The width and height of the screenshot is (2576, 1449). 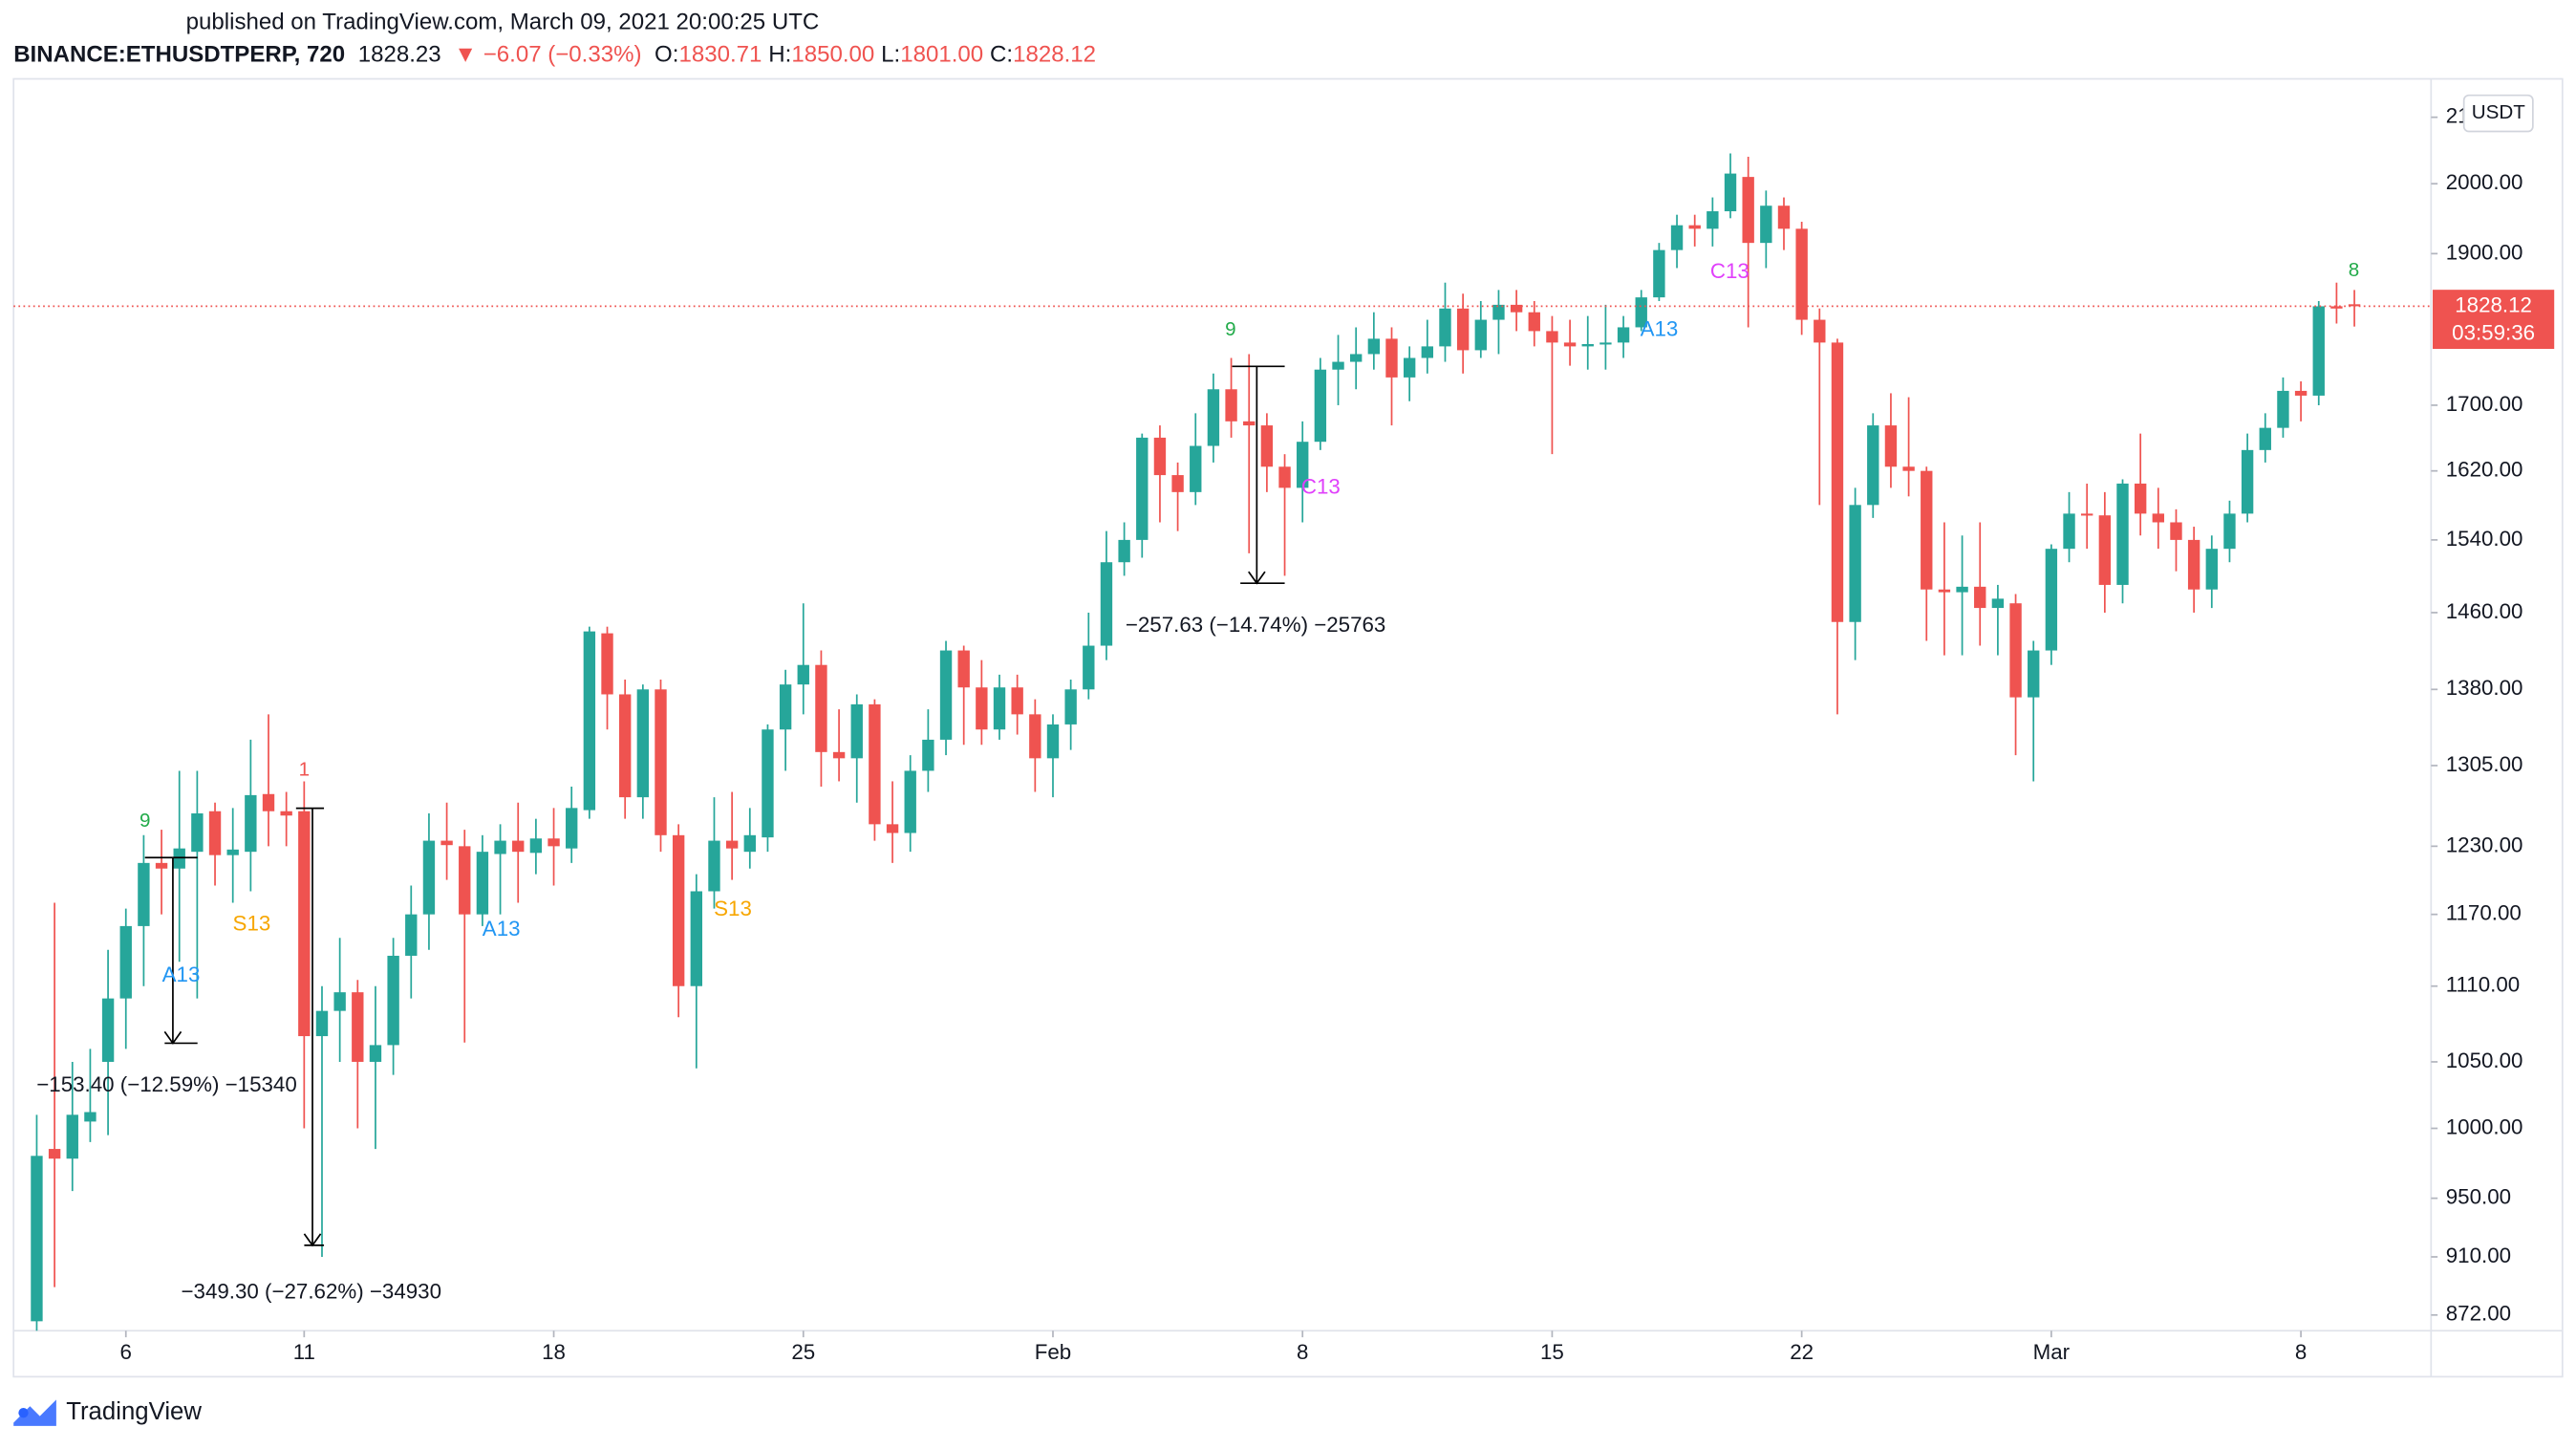 I want to click on y-tick-label: 1380.00, so click(x=2484, y=688).